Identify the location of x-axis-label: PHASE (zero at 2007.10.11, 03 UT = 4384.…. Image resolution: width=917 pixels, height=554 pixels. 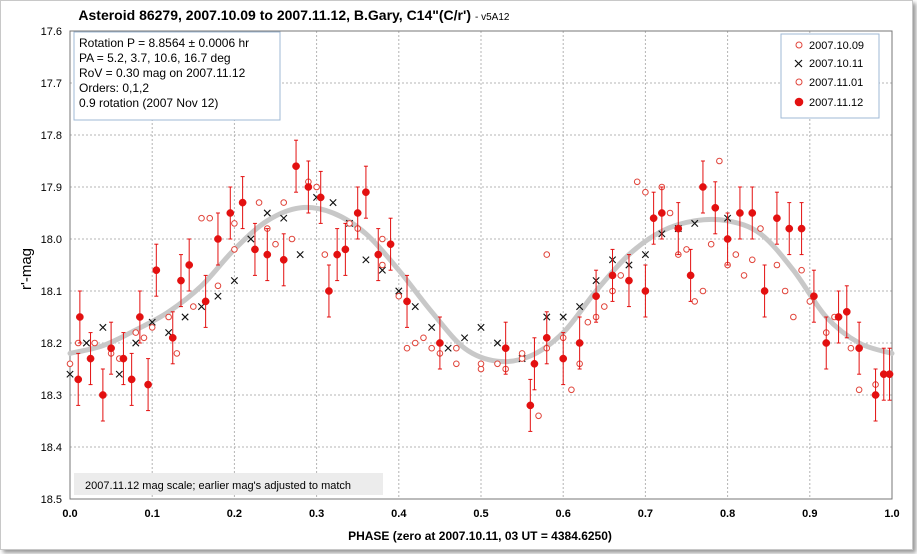
(480, 536).